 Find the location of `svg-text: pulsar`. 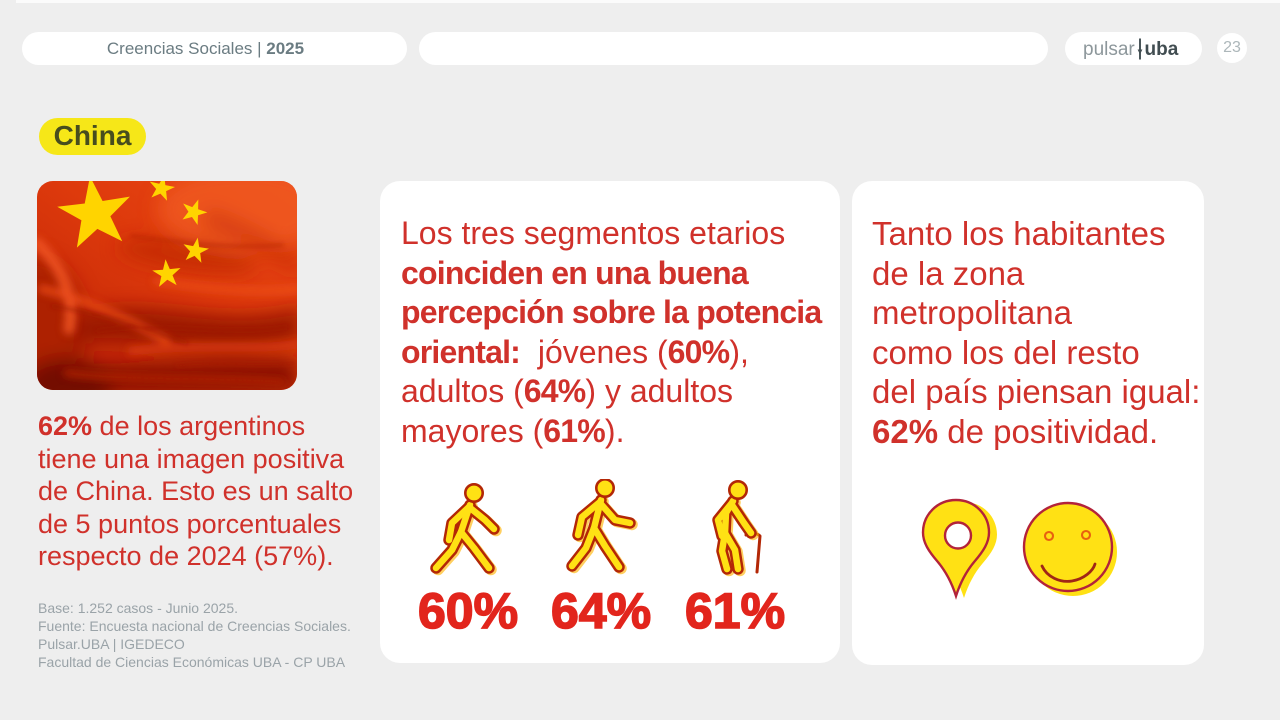

svg-text: pulsar is located at coordinates (1109, 49).